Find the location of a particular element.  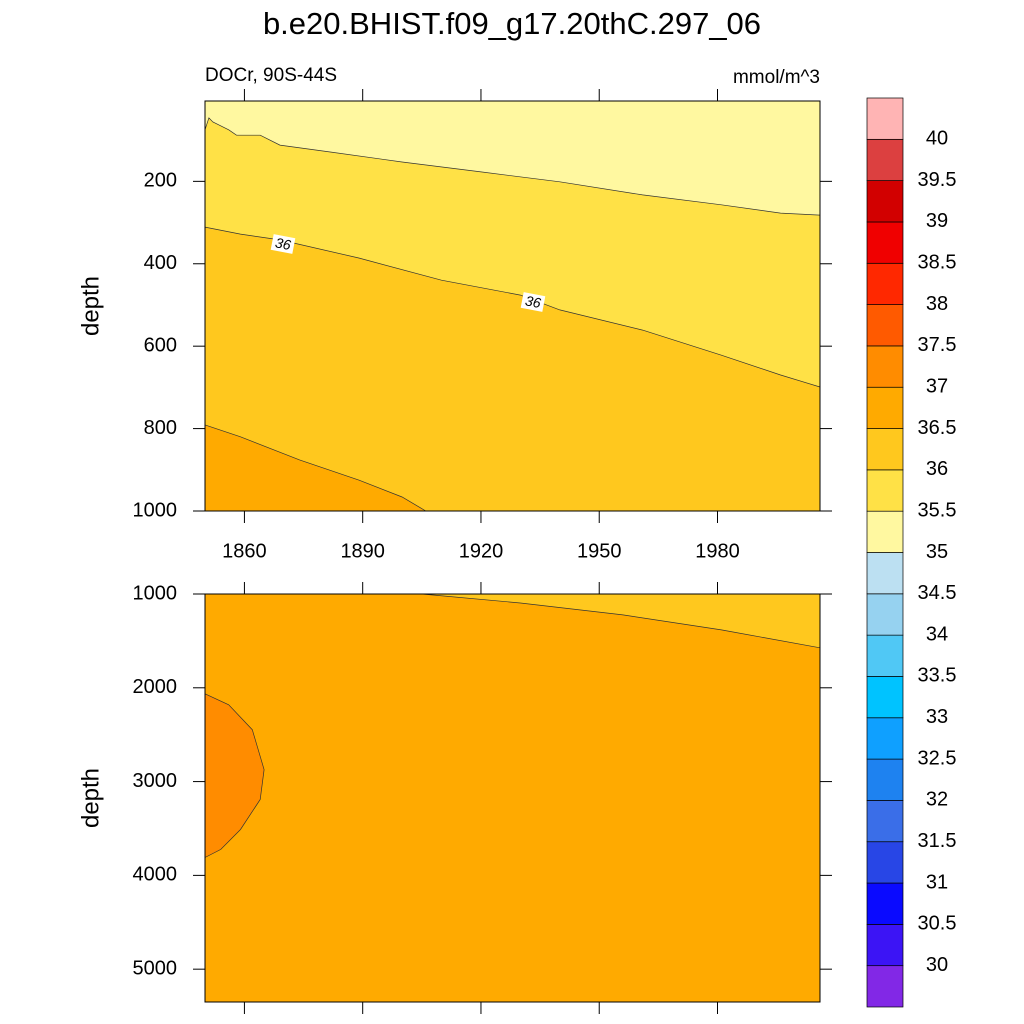

colorbar-label: 31.5 is located at coordinates (937, 841).